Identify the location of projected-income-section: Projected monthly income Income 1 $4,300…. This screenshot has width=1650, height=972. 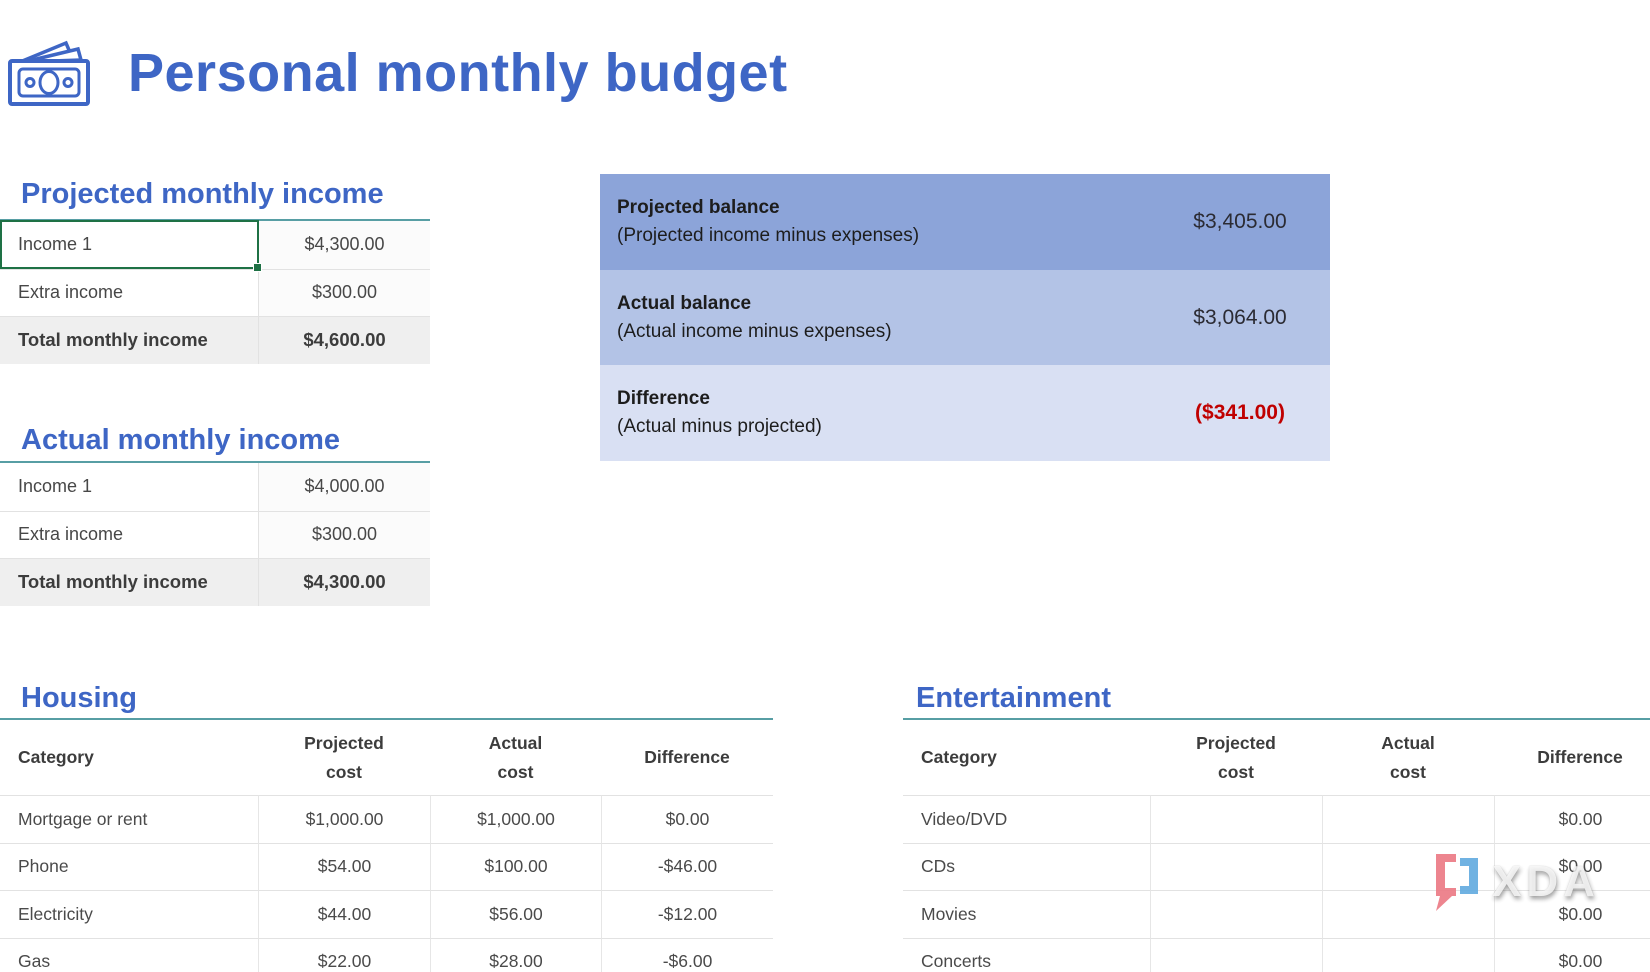
(215, 271).